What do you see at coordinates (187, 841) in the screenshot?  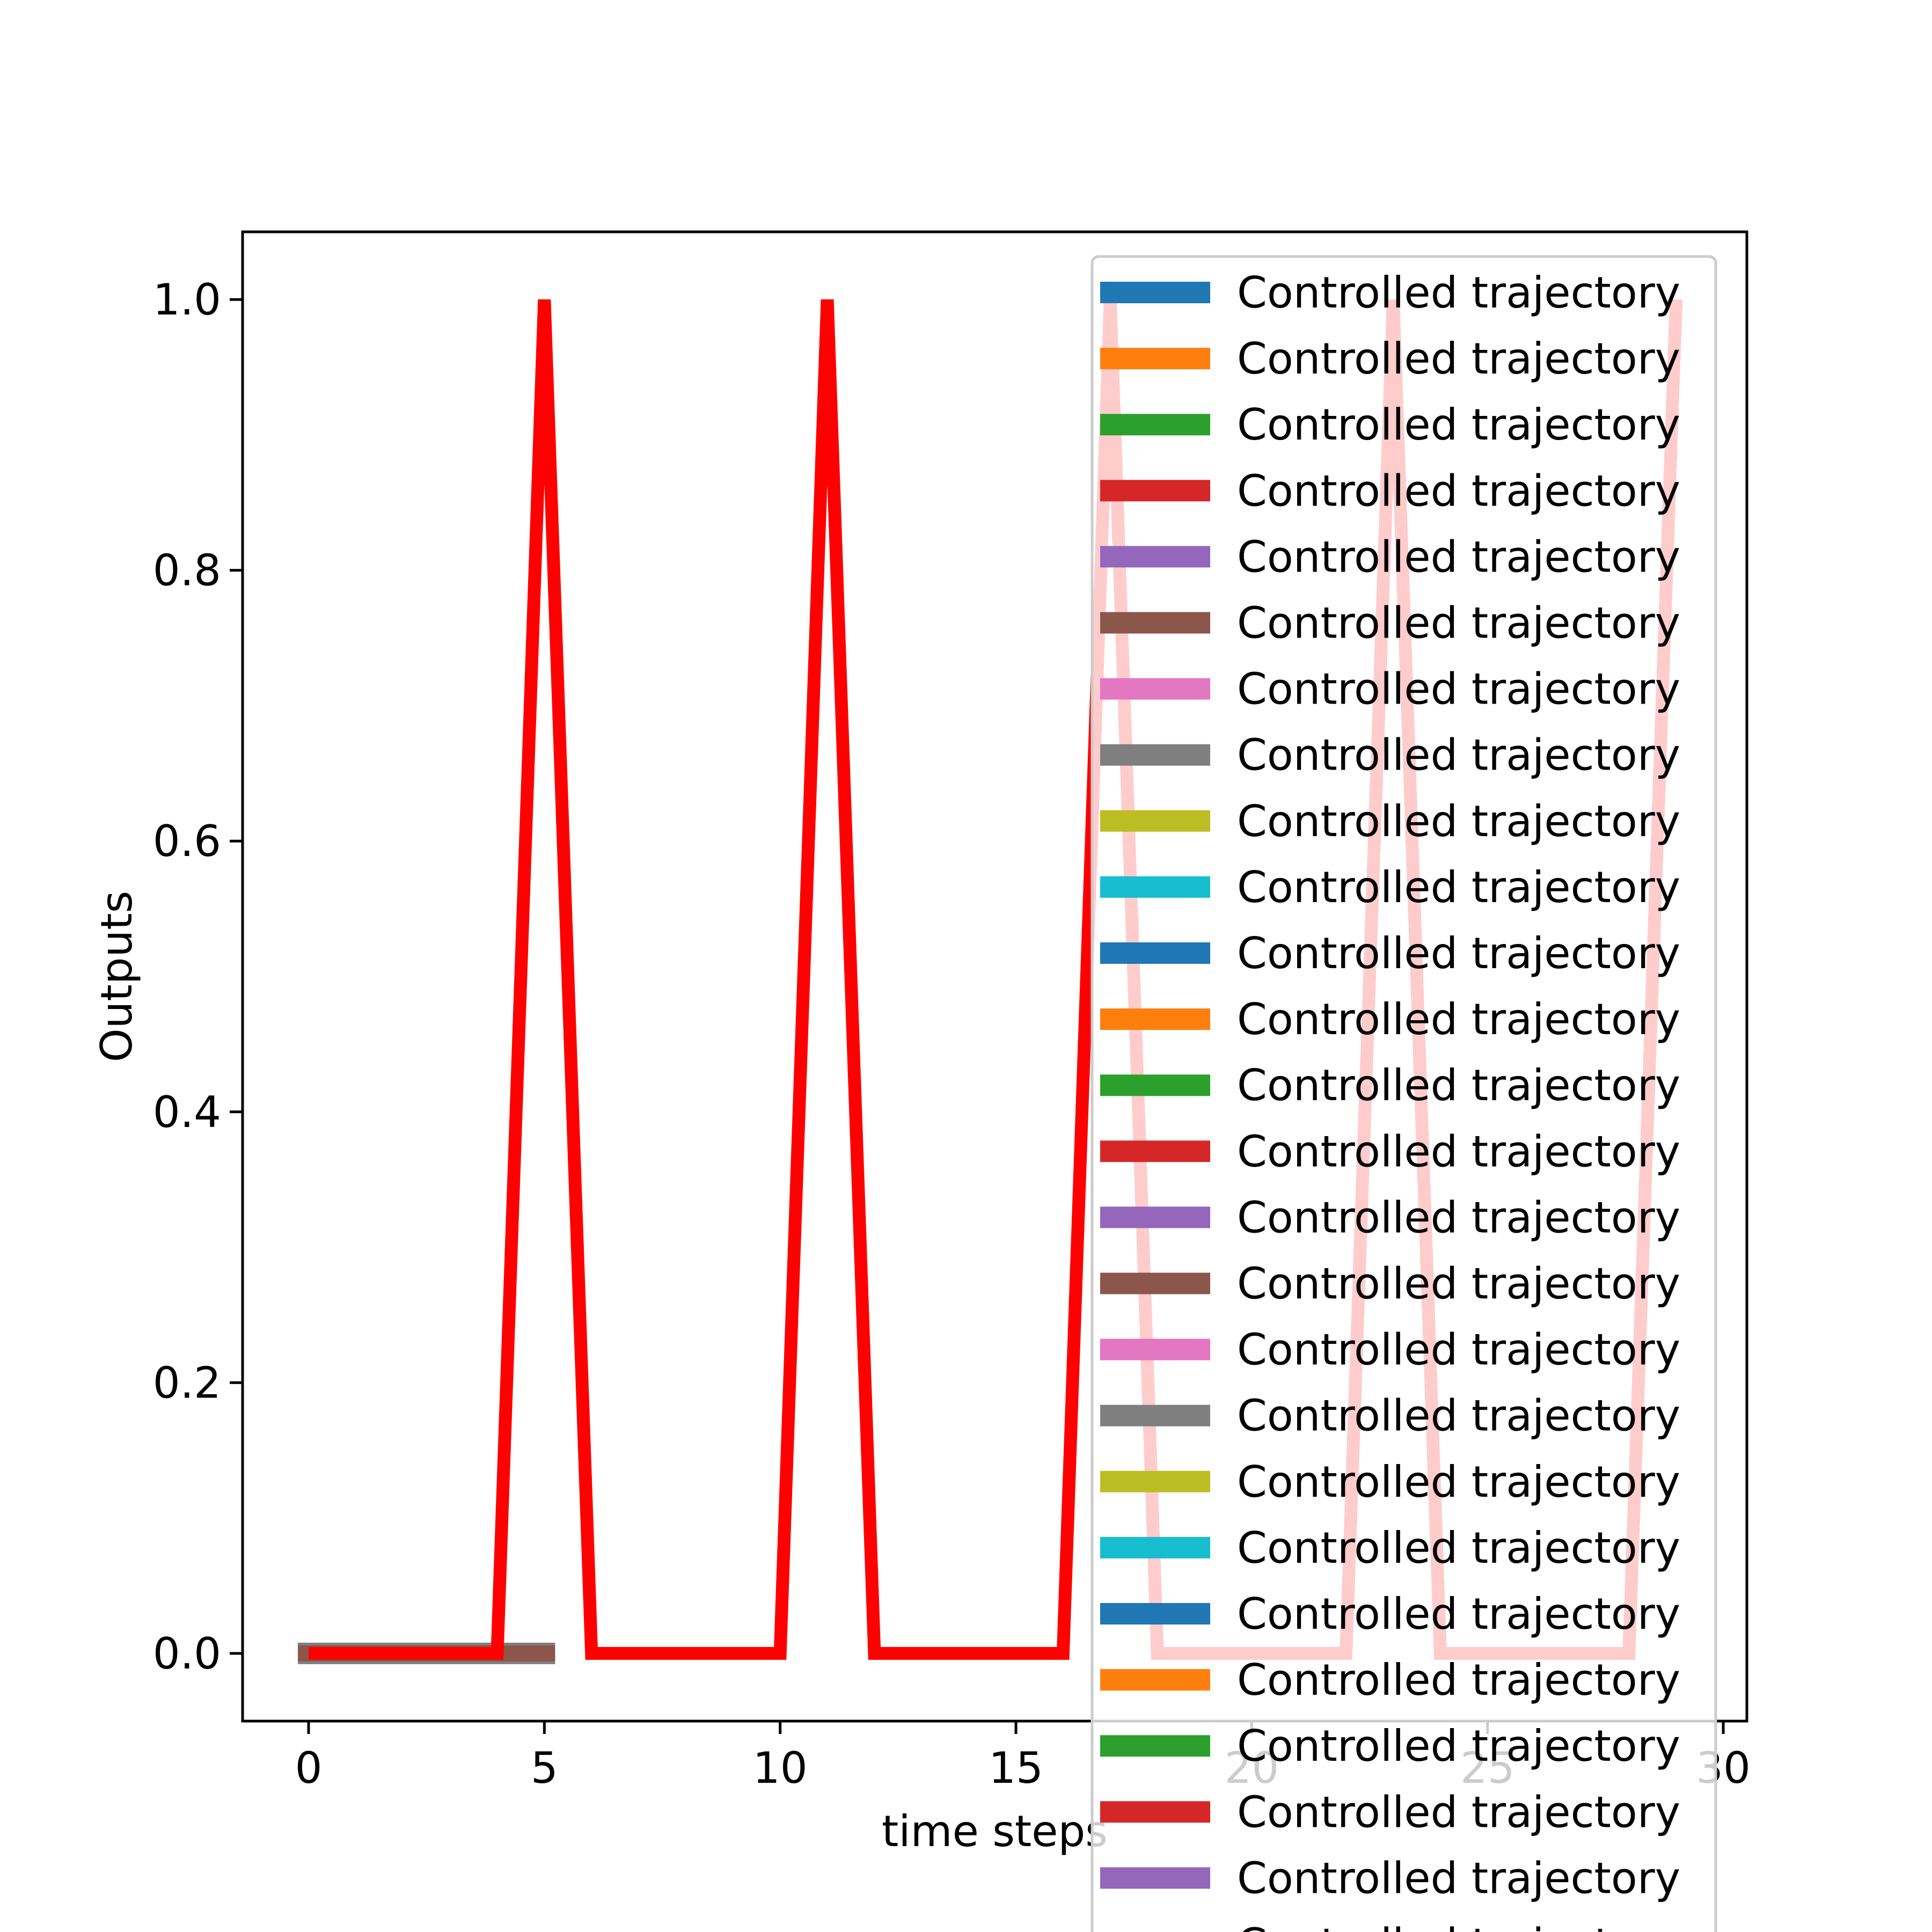 I see `y-tick-label: 0.6` at bounding box center [187, 841].